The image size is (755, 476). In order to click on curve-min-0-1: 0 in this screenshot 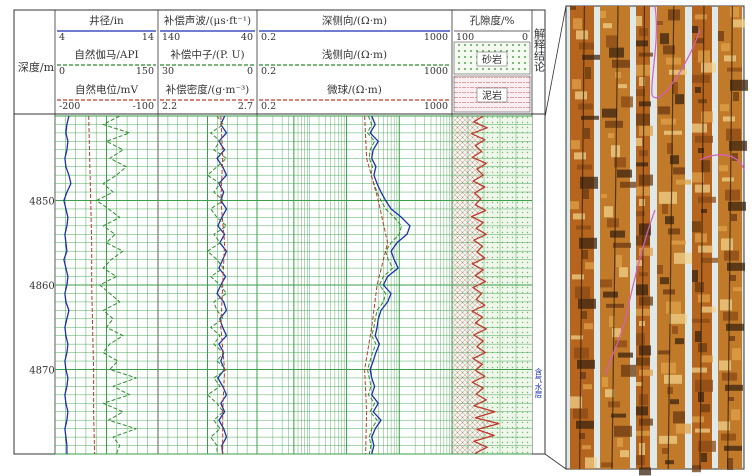, I will do `click(62, 71)`.